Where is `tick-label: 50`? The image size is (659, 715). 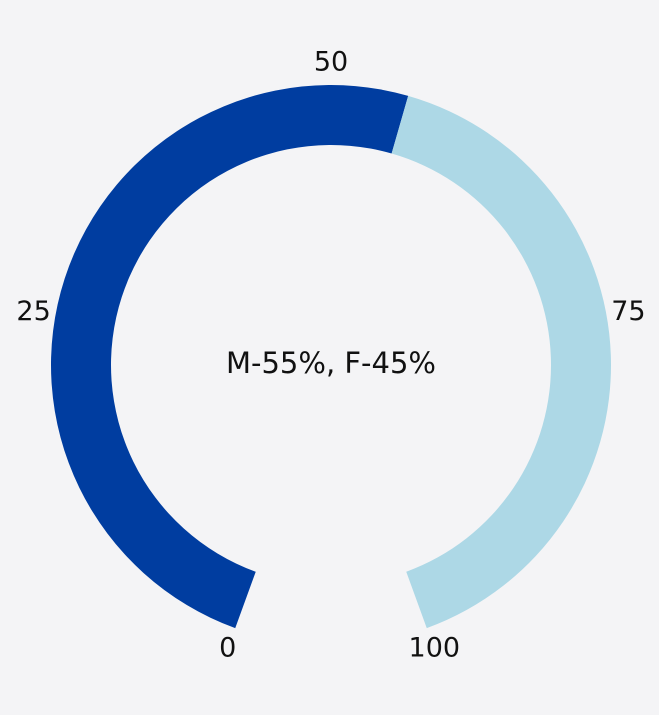 tick-label: 50 is located at coordinates (331, 62).